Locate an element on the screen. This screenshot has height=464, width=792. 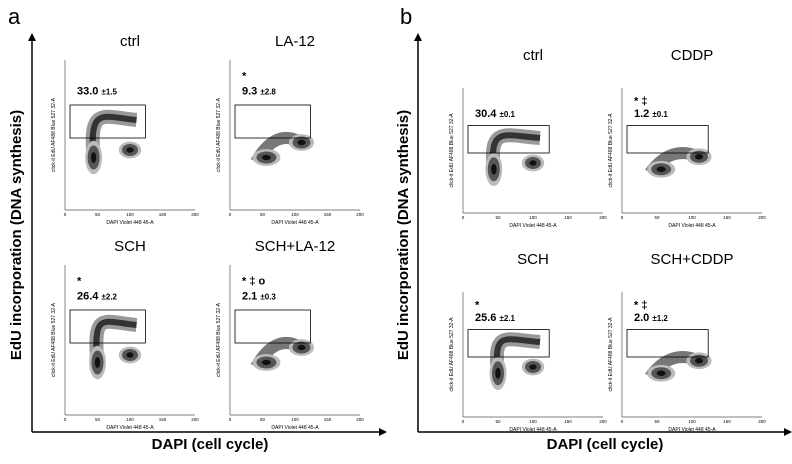
significance-marker: * ‡ o is located at coordinates (254, 282).